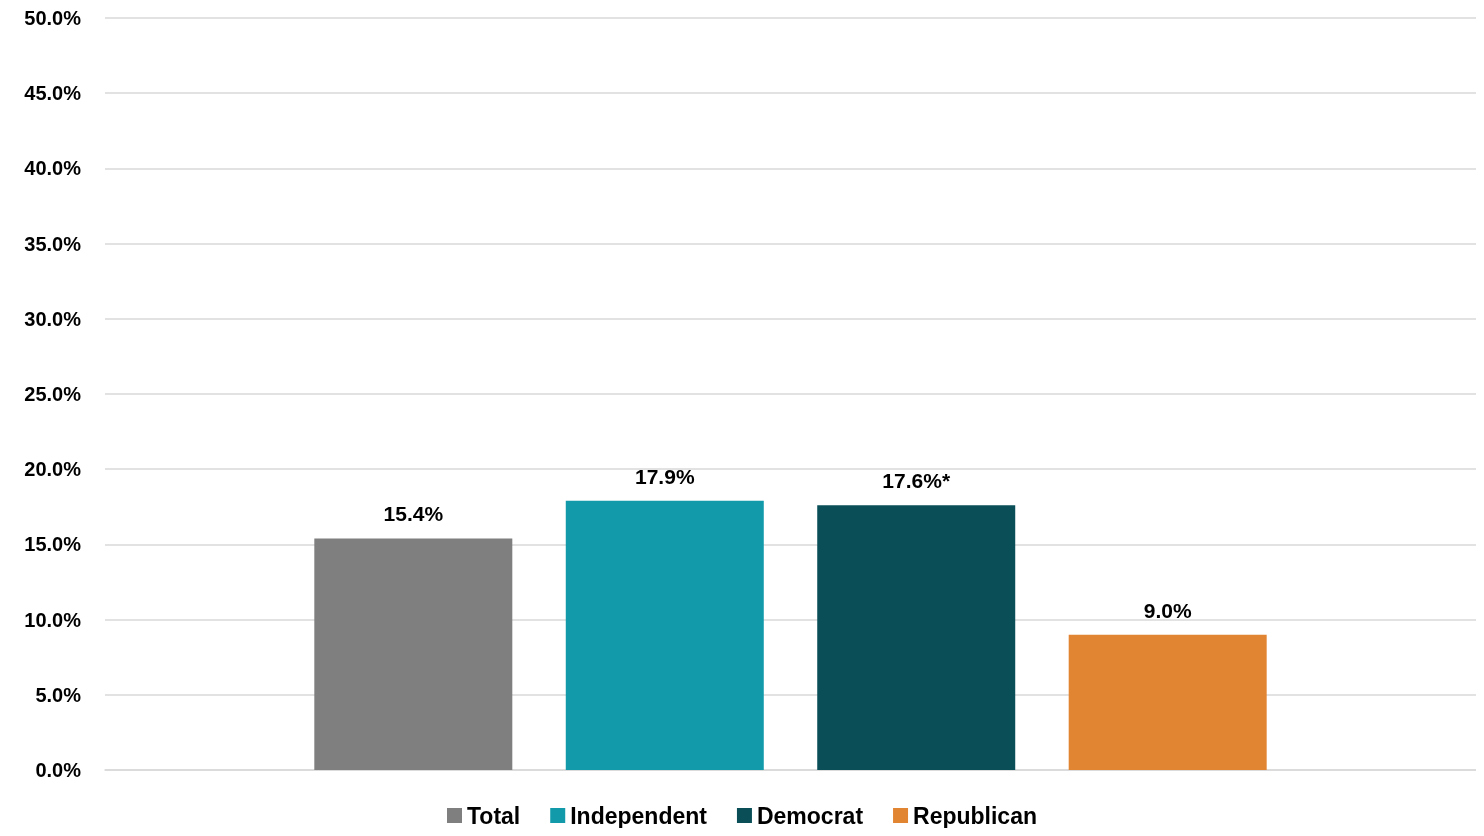 The image size is (1484, 836). I want to click on data-label: 9.0%, so click(1167, 610).